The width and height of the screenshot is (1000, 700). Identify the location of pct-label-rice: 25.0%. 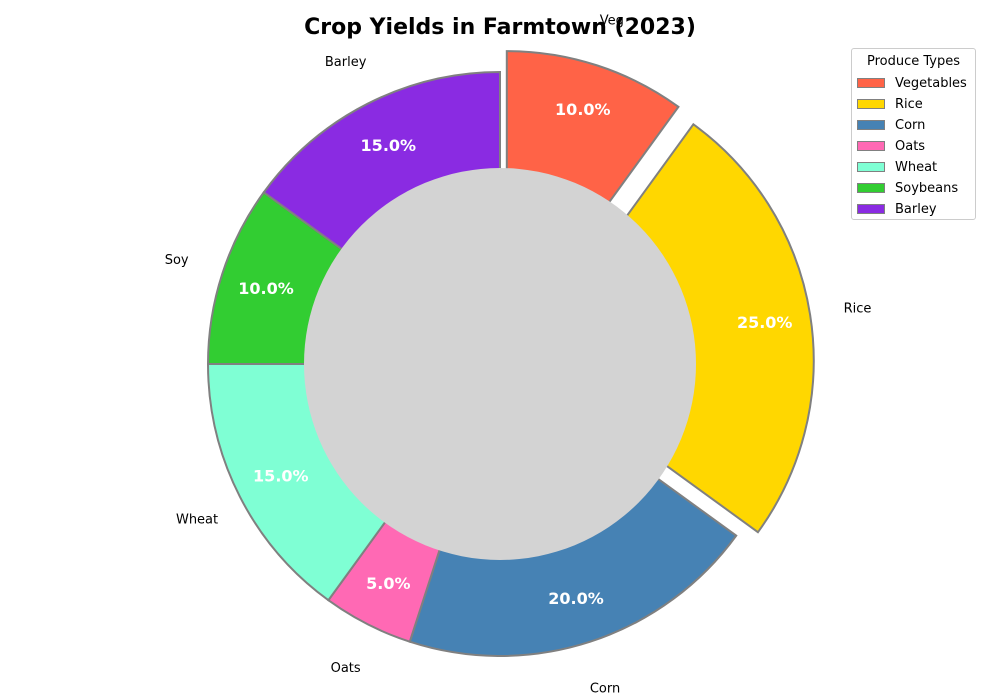
(765, 322).